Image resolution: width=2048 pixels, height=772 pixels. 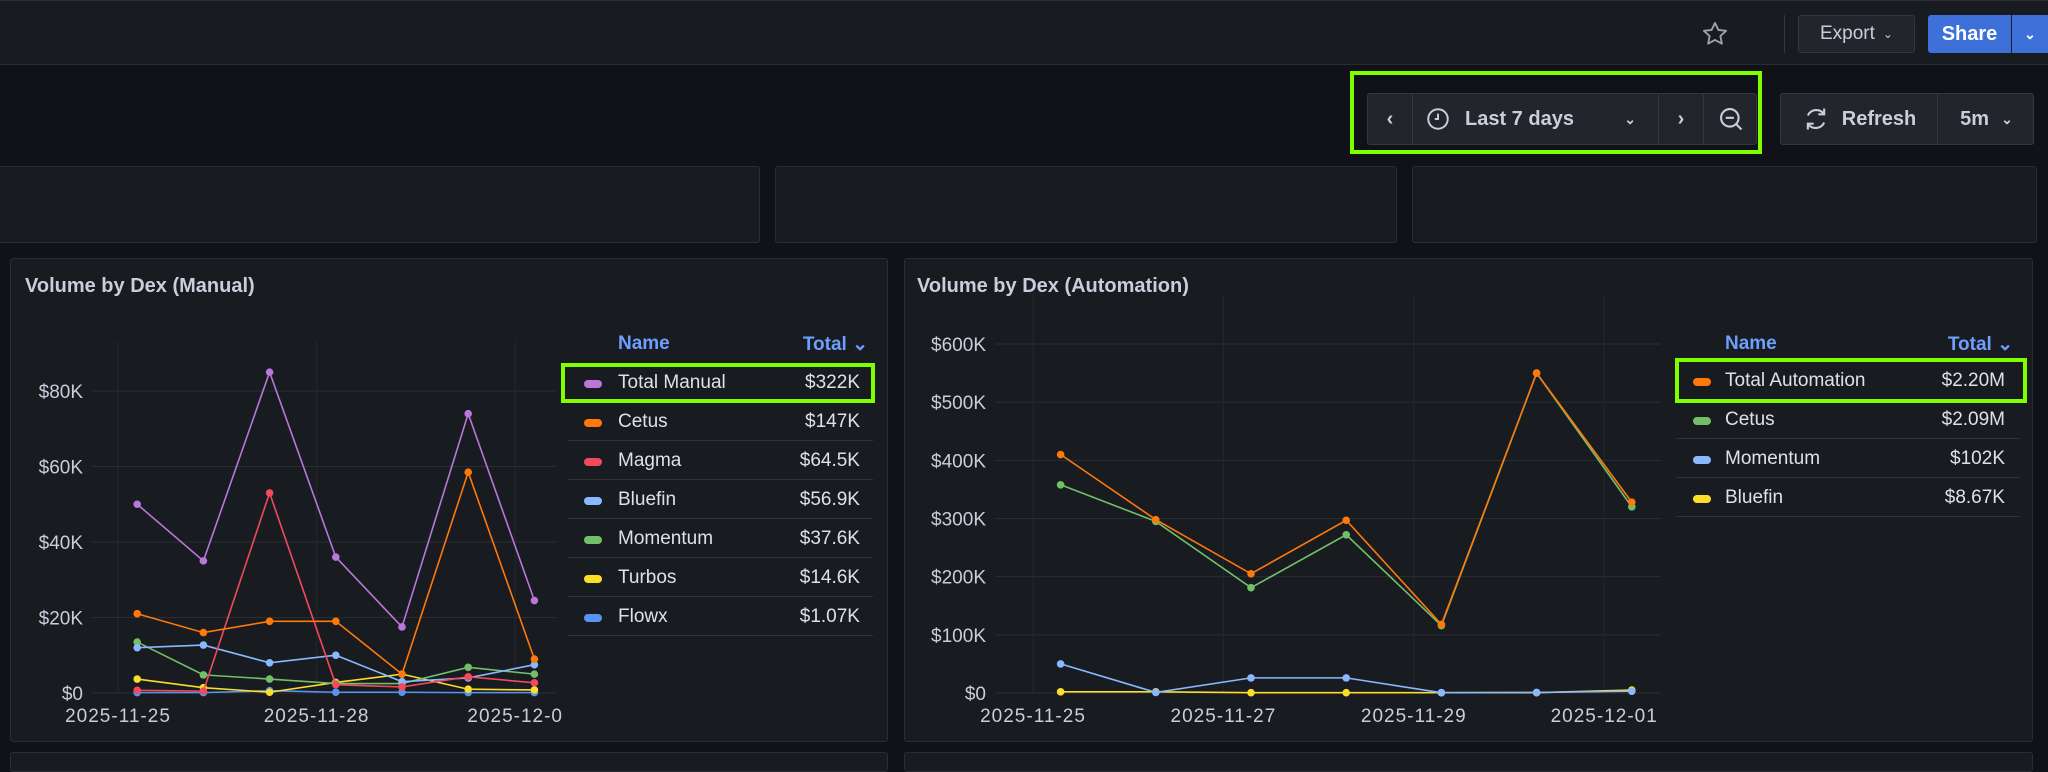 I want to click on time-range-picker: ‹ Last 7 days ⌄ ›, so click(x=1562, y=119).